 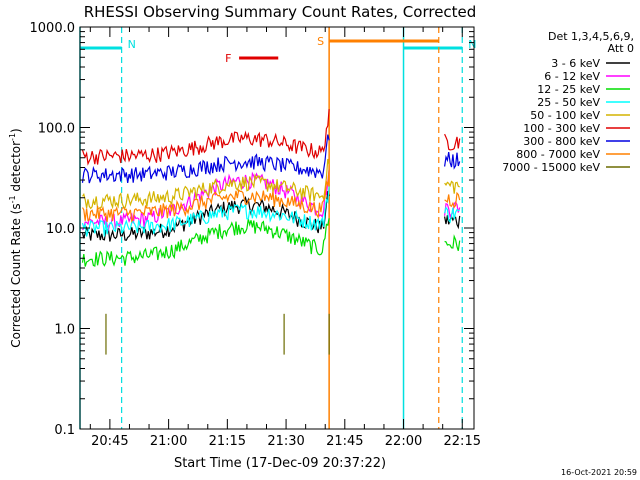 I want to click on x-tick-label: 22:15, so click(x=462, y=441).